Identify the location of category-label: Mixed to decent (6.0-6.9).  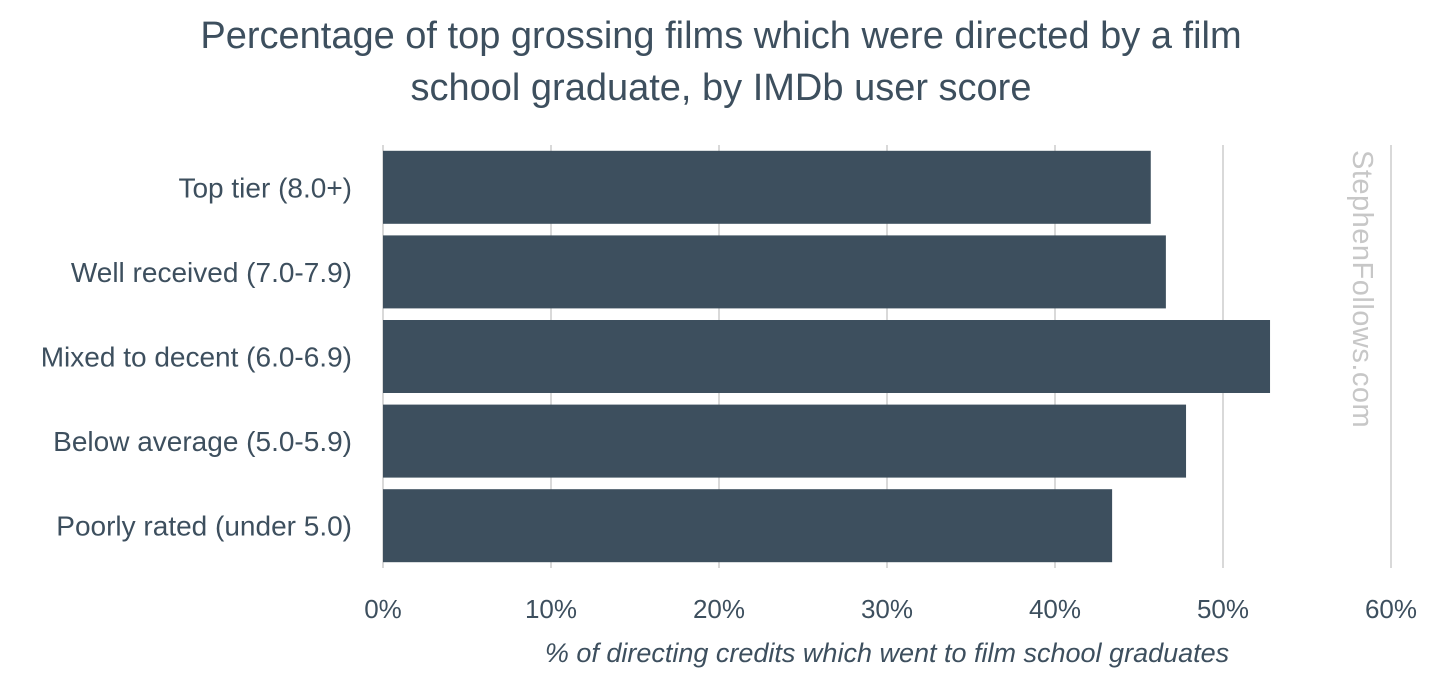
(196, 357).